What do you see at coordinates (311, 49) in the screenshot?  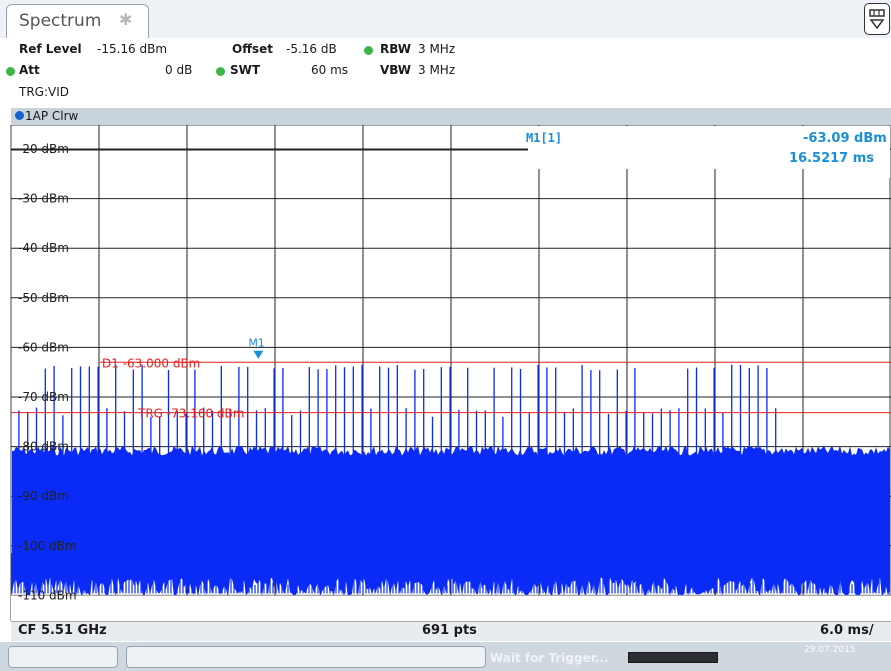 I see `offset-value: -5.16 dB` at bounding box center [311, 49].